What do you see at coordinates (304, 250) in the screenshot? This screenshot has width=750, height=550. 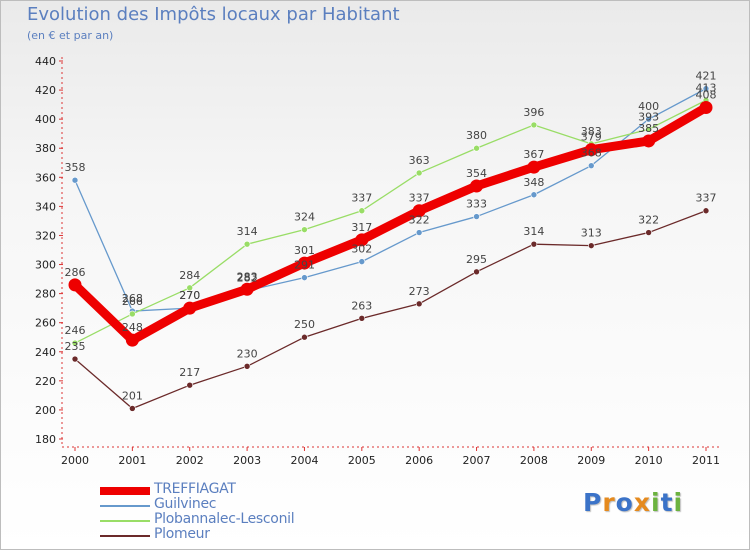 I see `data-label: 301` at bounding box center [304, 250].